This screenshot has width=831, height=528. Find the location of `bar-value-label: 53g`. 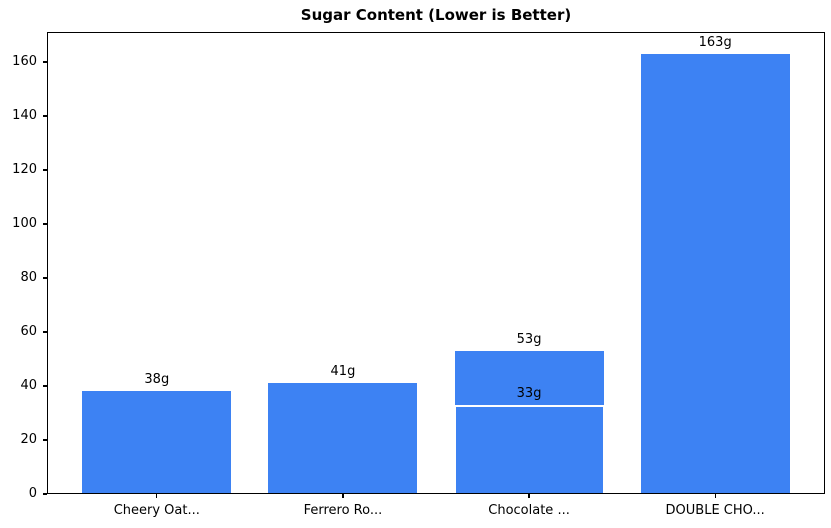

bar-value-label: 53g is located at coordinates (529, 339).